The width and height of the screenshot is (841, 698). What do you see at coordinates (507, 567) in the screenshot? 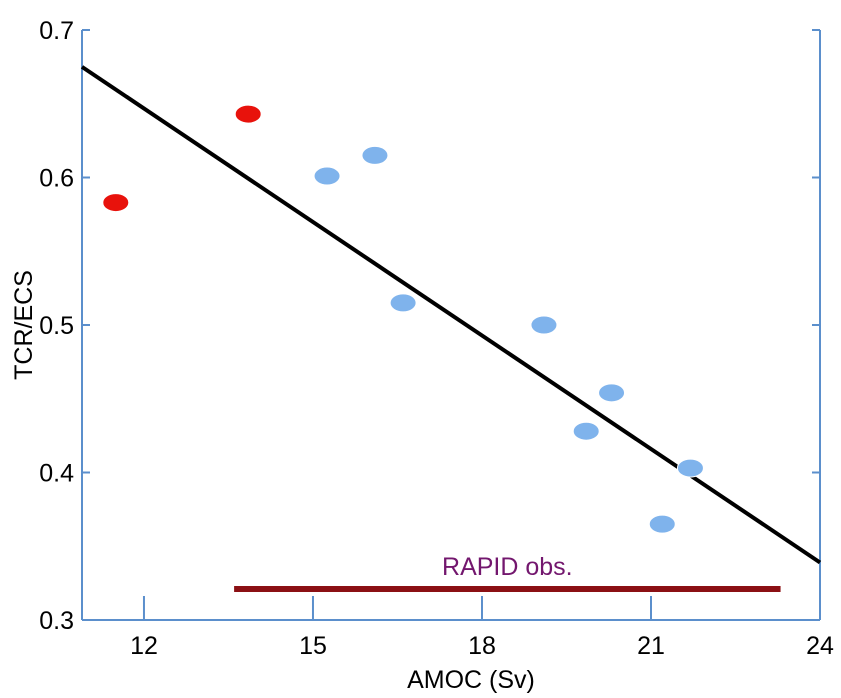
I see `rapid-obs-label: RAPID obs.` at bounding box center [507, 567].